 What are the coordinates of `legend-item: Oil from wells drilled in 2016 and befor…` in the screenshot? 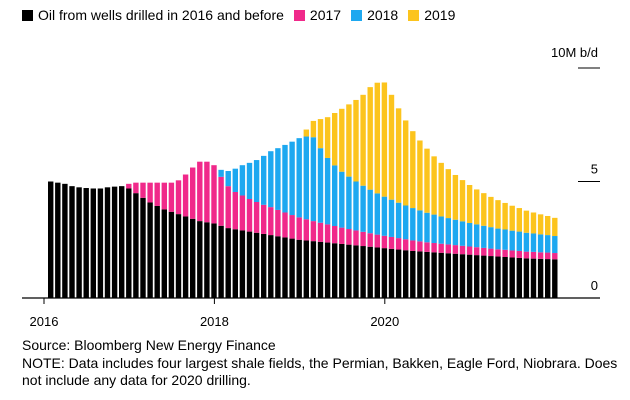 It's located at (153, 15).